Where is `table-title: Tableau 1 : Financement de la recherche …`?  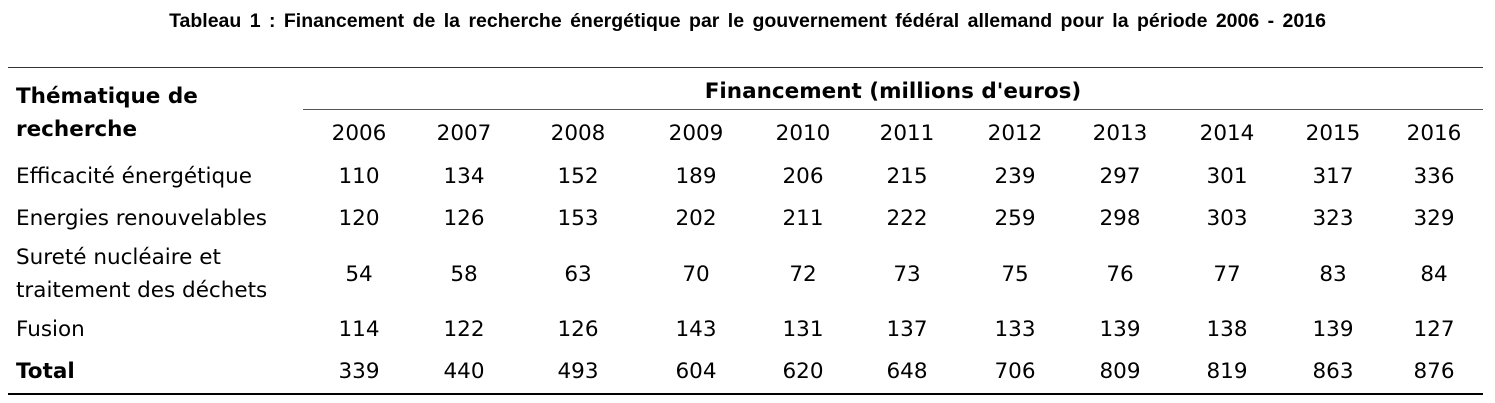 table-title: Tableau 1 : Financement de la recherche … is located at coordinates (747, 21).